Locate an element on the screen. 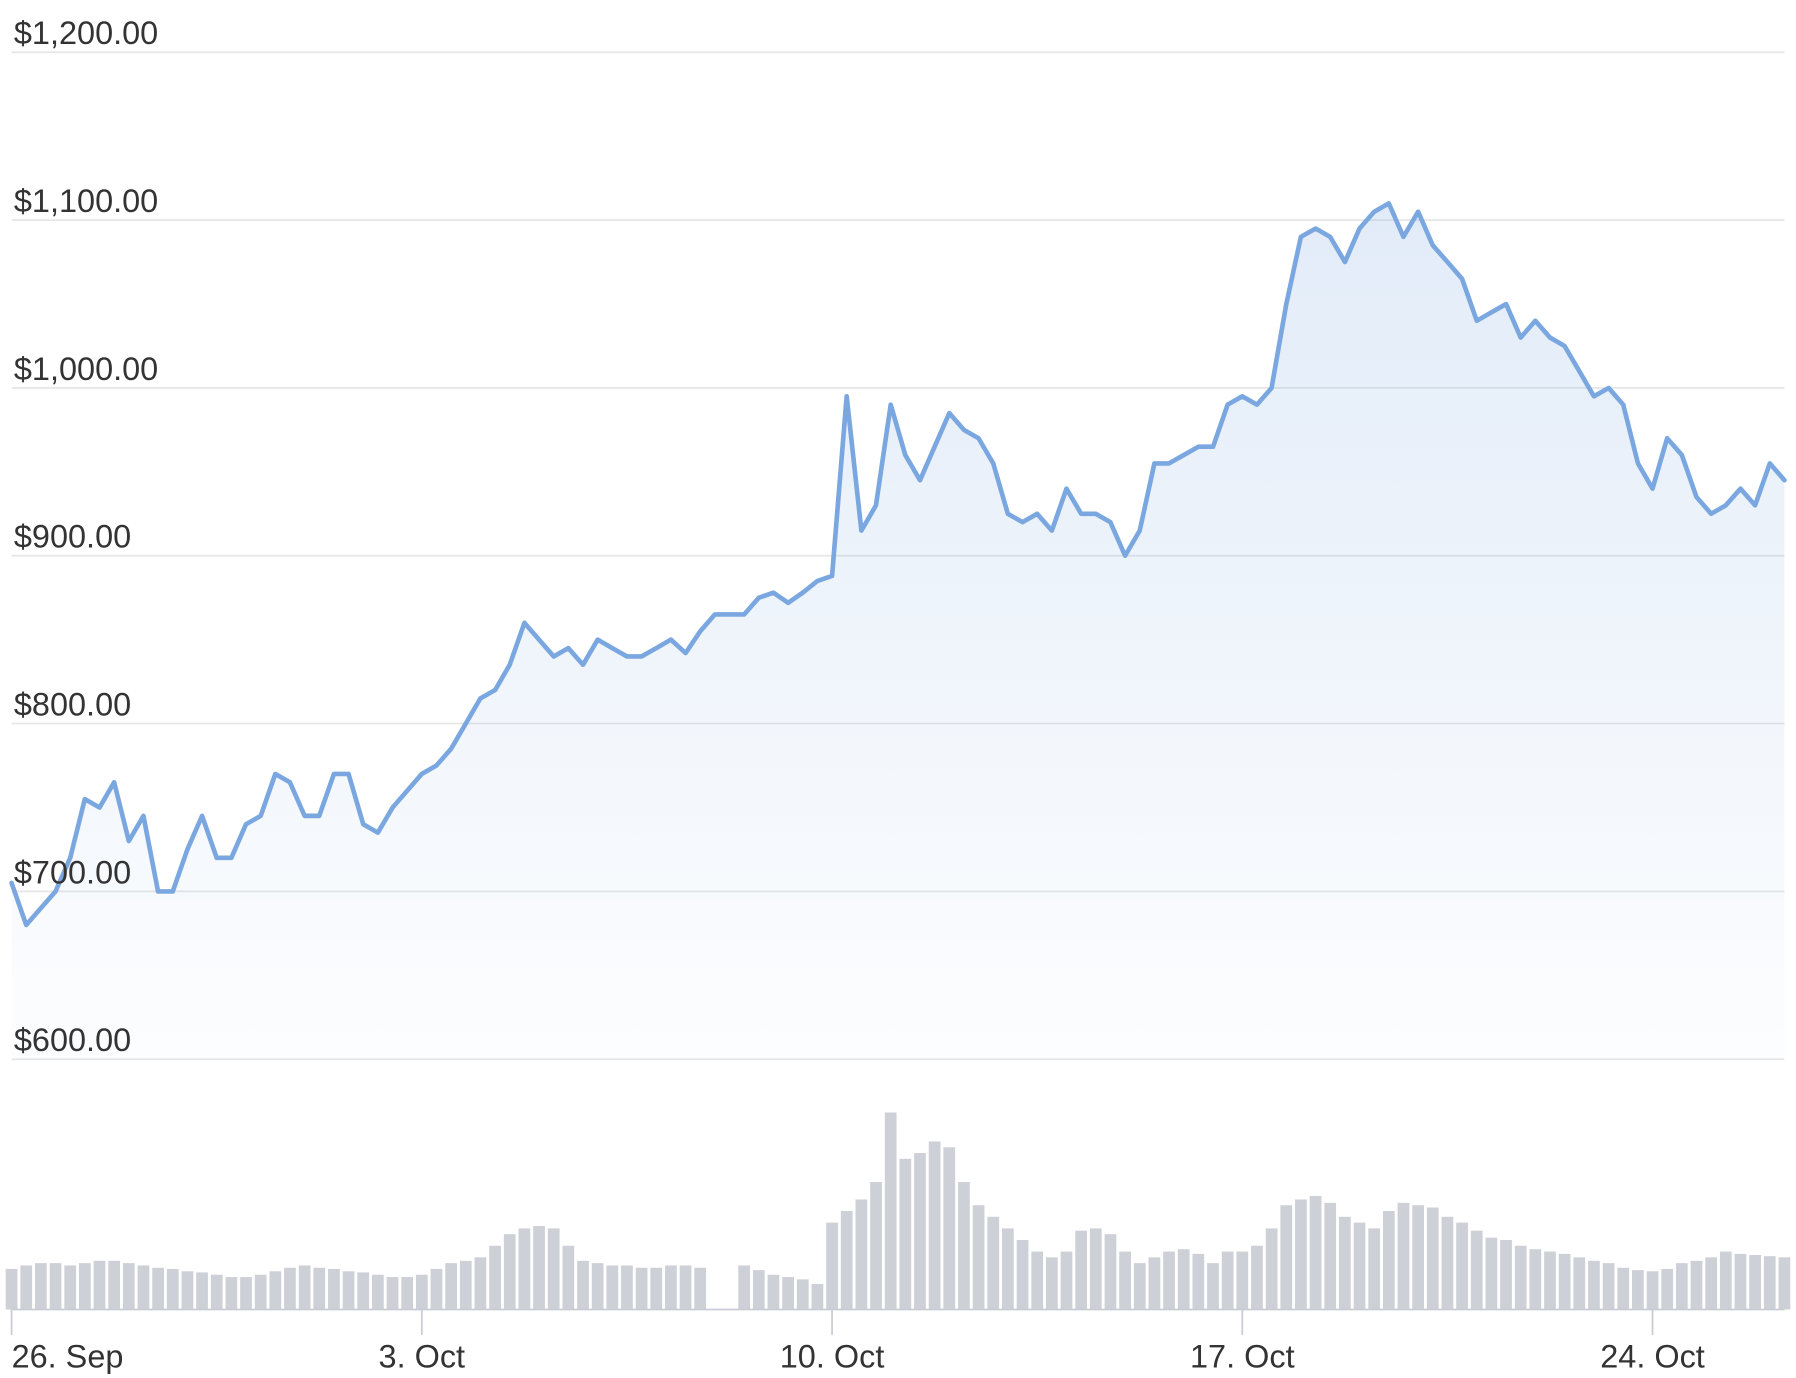 This screenshot has height=1378, width=1796. x-tick-label: 3. Oct is located at coordinates (422, 1356).